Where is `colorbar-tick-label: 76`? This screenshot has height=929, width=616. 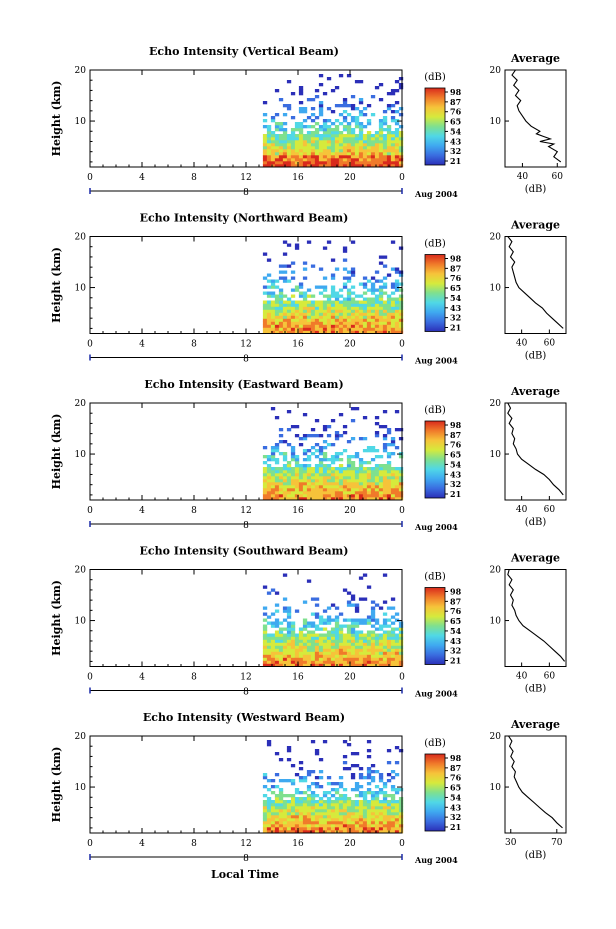
colorbar-tick-label: 76 is located at coordinates (456, 611).